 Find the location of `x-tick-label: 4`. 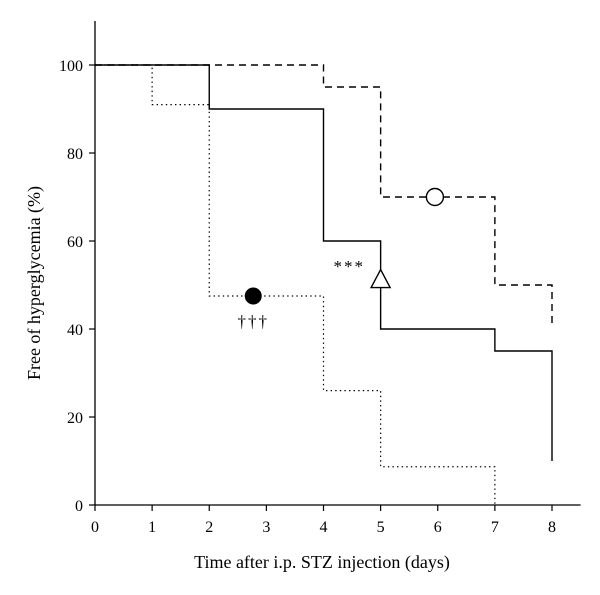

x-tick-label: 4 is located at coordinates (324, 527).